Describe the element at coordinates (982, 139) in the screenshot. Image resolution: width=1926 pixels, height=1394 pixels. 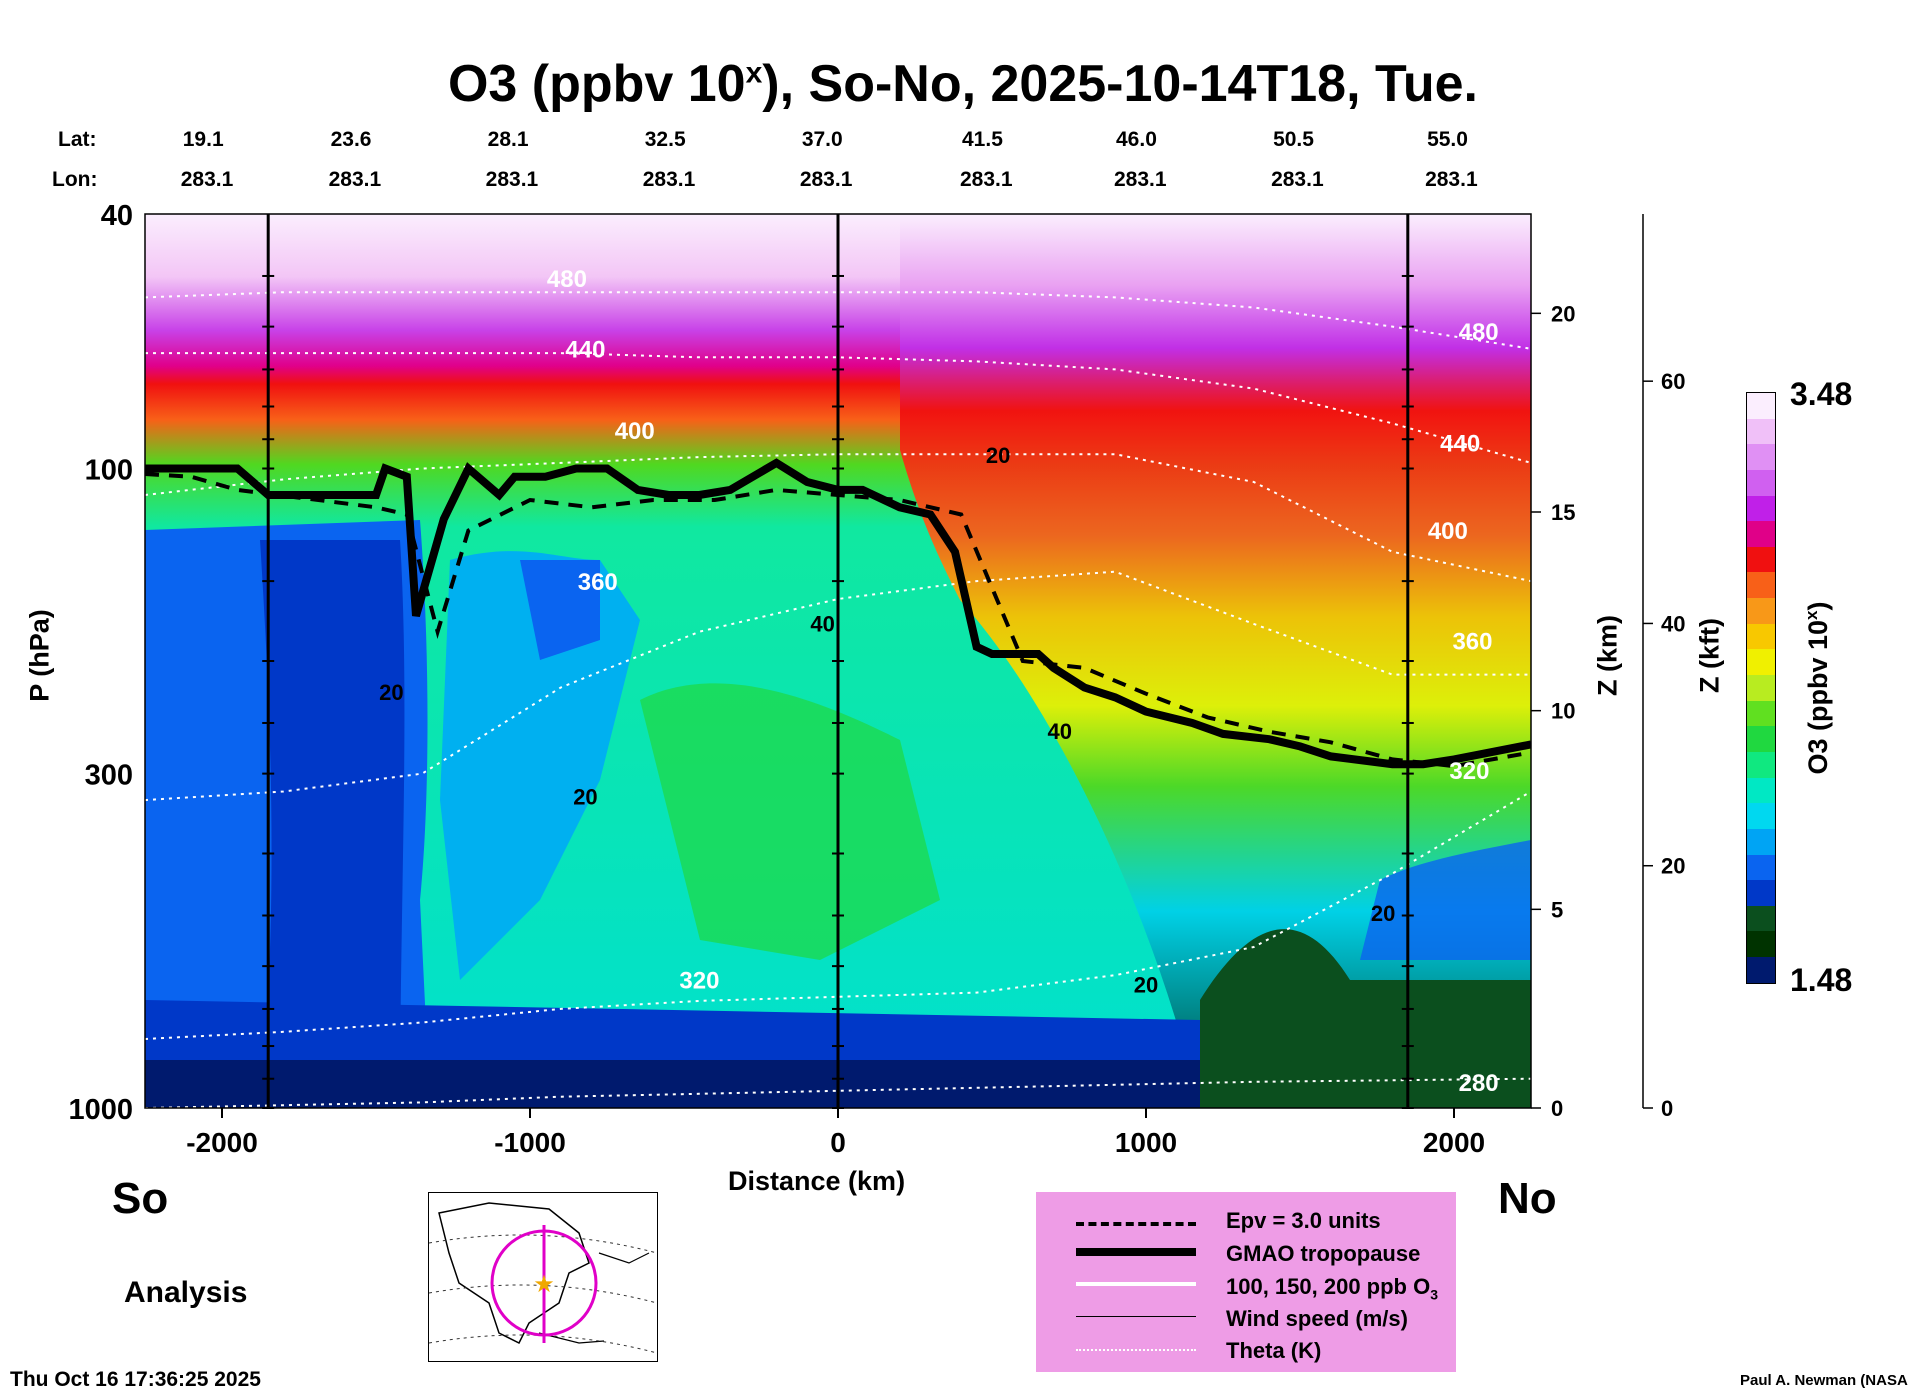
I see `lat-value: 41.5` at that location.